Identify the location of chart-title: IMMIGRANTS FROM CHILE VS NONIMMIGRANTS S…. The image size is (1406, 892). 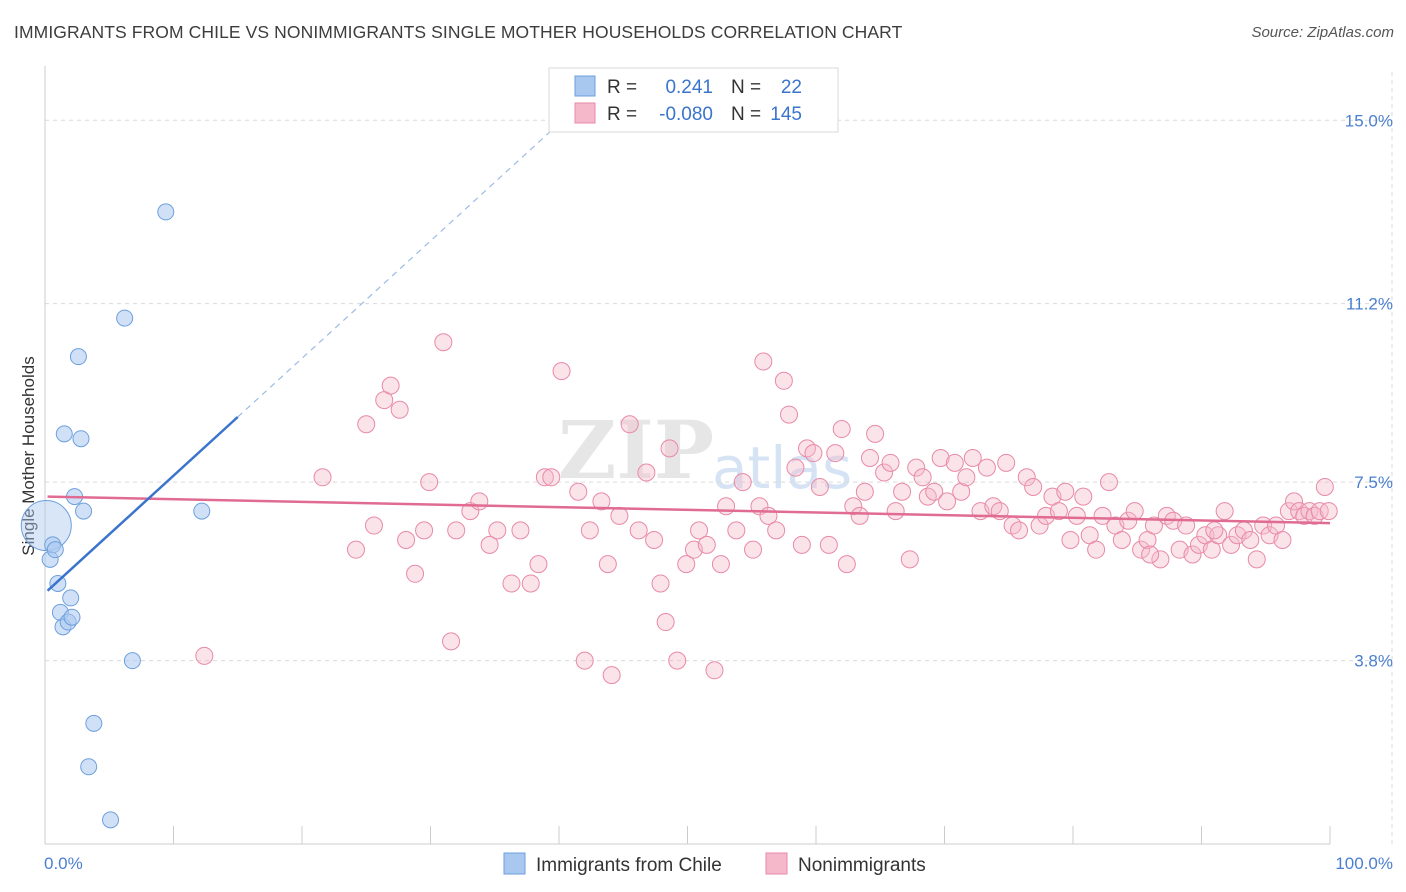
(458, 32).